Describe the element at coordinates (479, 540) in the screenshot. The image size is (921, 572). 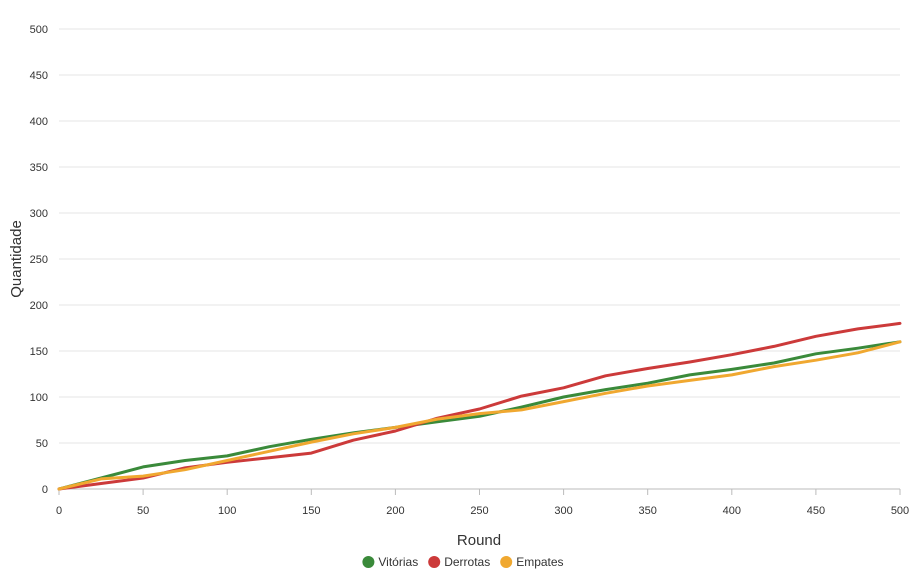
I see `x-axis-title: Round` at that location.